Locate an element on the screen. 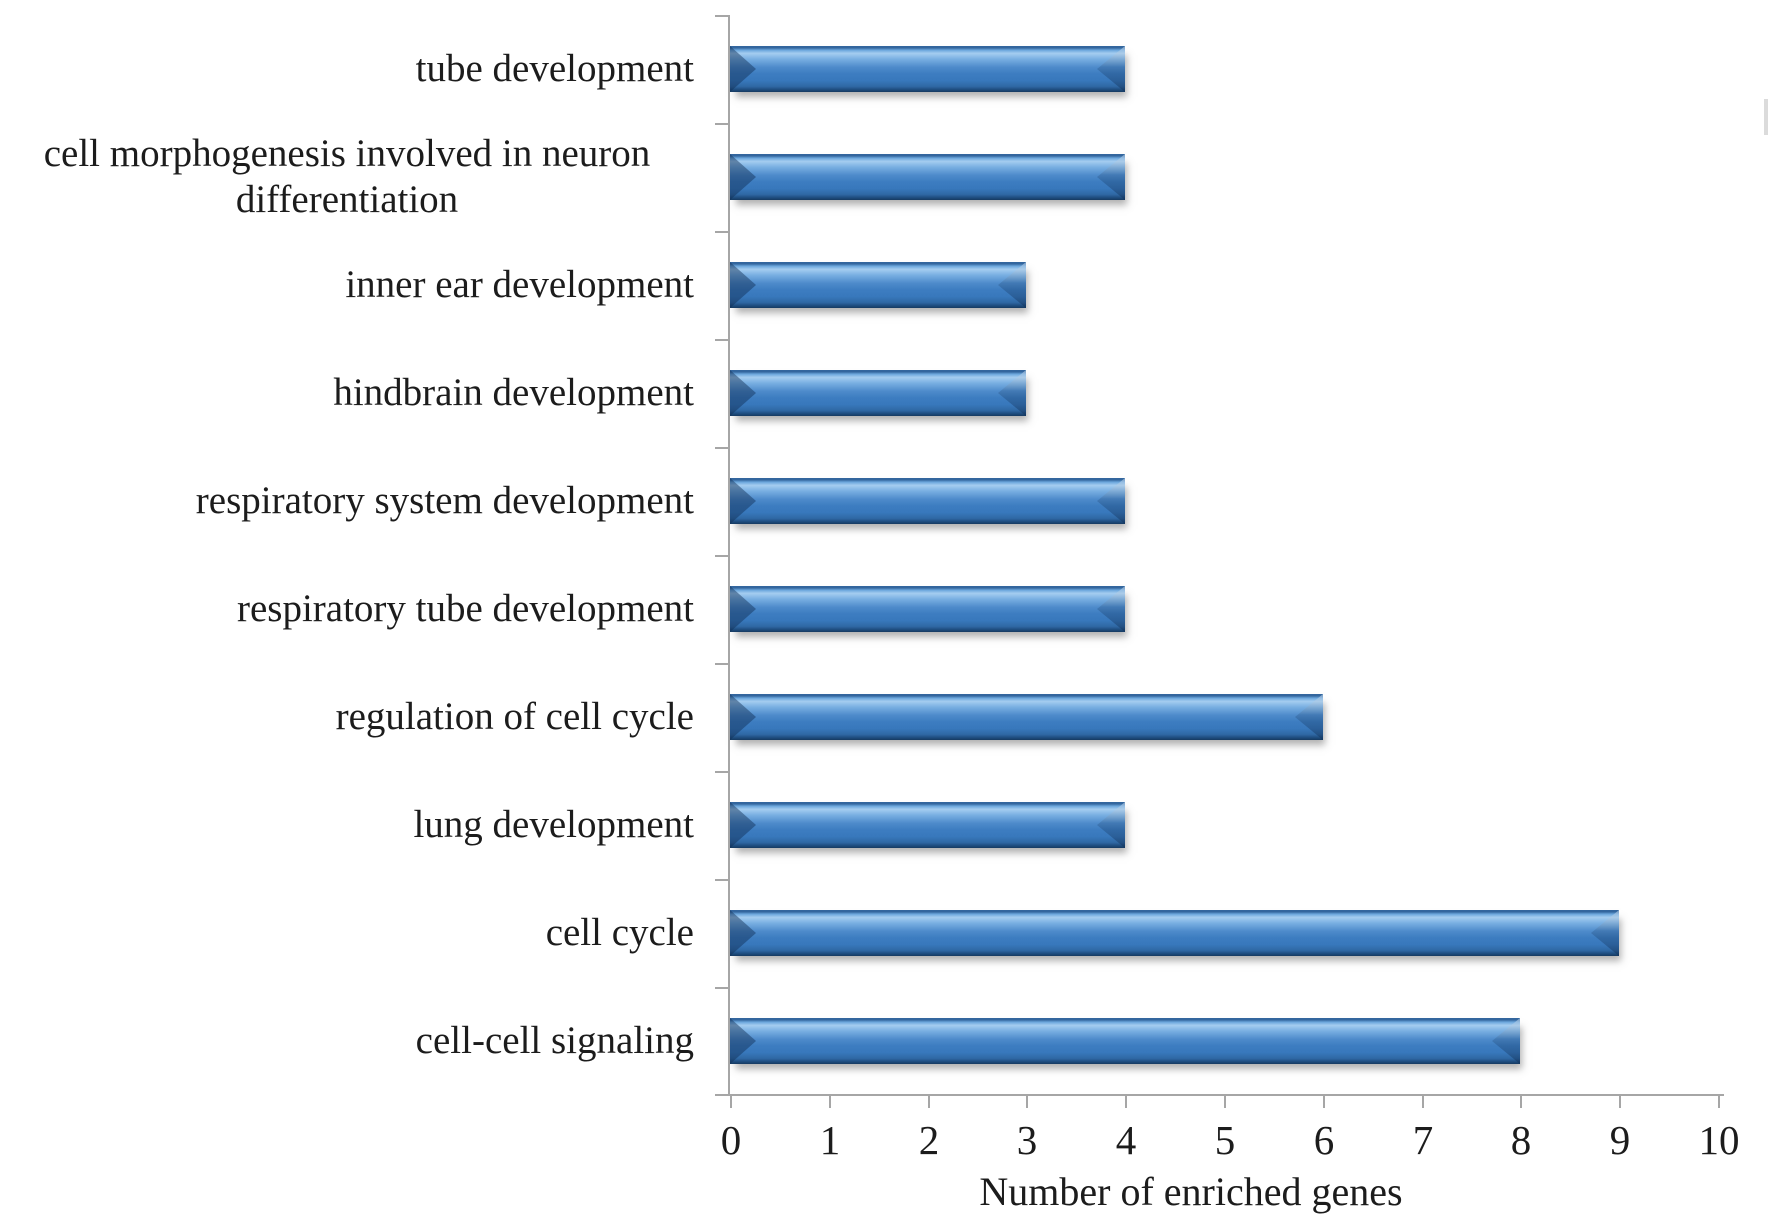 This screenshot has width=1772, height=1229. category-label: regulation of cell cycle is located at coordinates (350, 717).